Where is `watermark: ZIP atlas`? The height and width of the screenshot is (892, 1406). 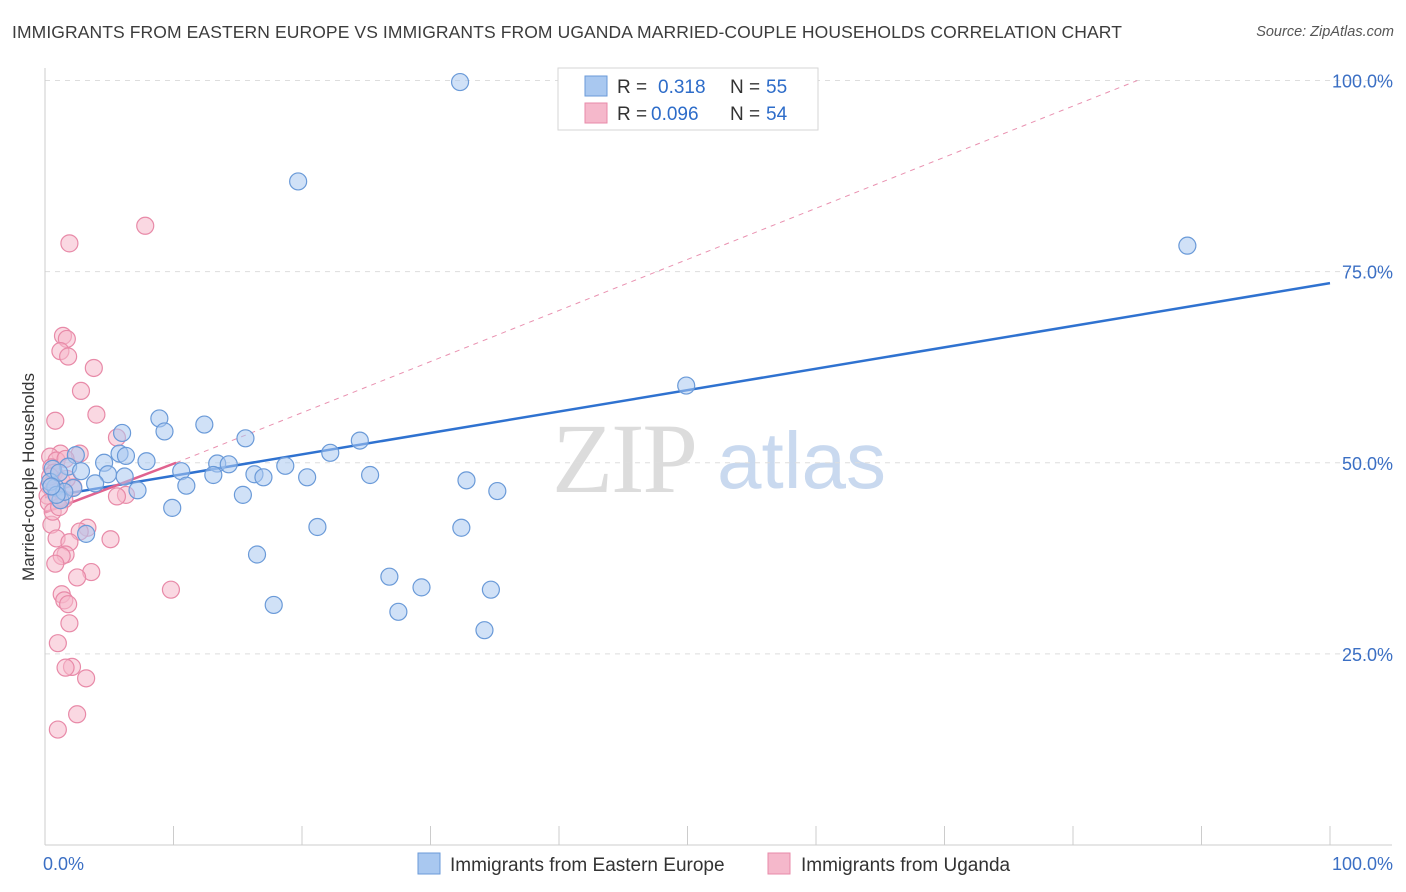
watermark: ZIP atlas is located at coordinates (719, 458).